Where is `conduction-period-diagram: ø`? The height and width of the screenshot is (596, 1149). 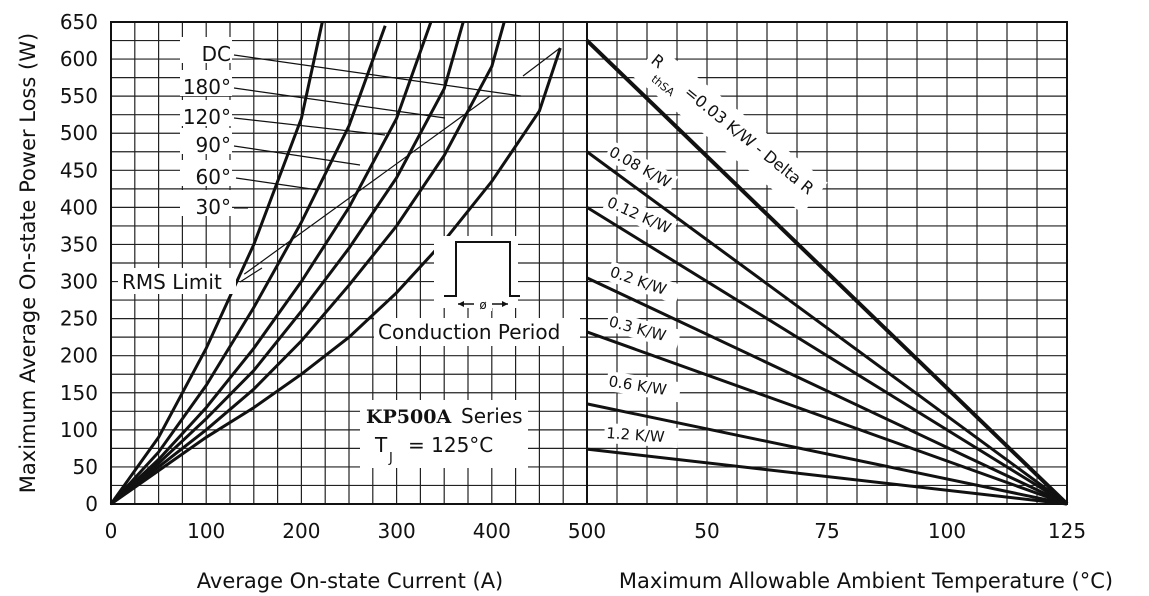
conduction-period-diagram: ø is located at coordinates (477, 274).